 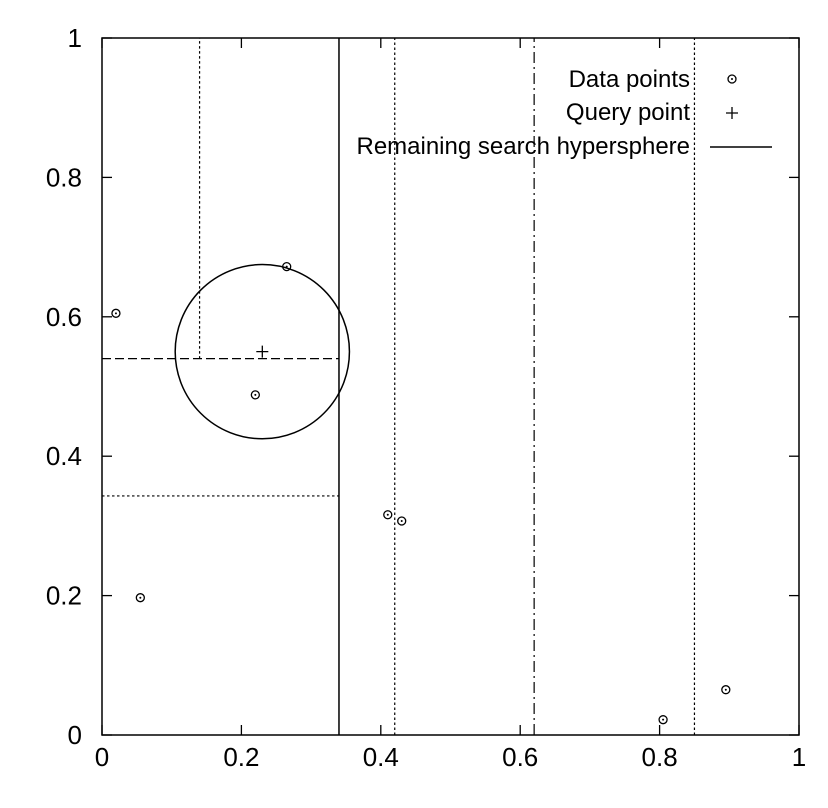 I want to click on y-tick-label: 0, so click(x=75, y=735).